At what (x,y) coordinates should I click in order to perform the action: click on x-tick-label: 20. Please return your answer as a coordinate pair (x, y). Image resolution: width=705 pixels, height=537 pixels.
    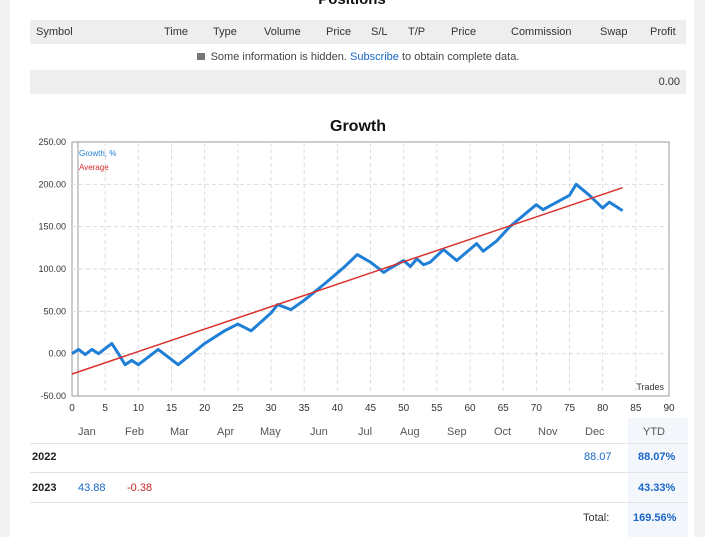
    Looking at the image, I should click on (205, 408).